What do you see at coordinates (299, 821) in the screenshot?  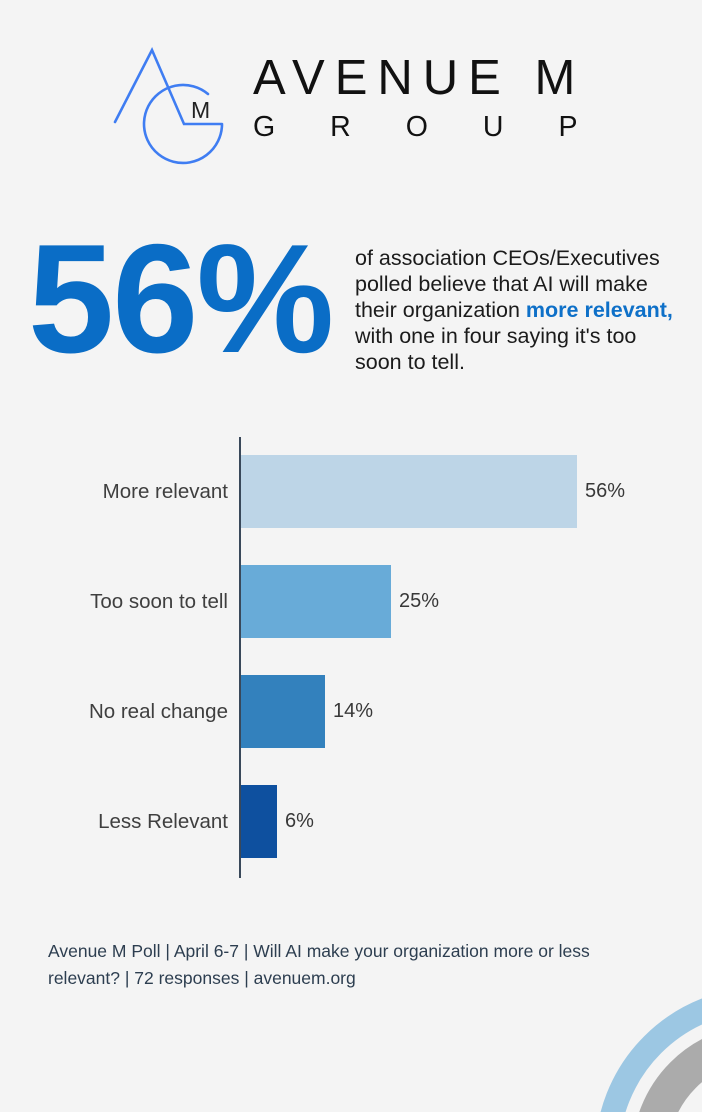 I see `value-label: 6%` at bounding box center [299, 821].